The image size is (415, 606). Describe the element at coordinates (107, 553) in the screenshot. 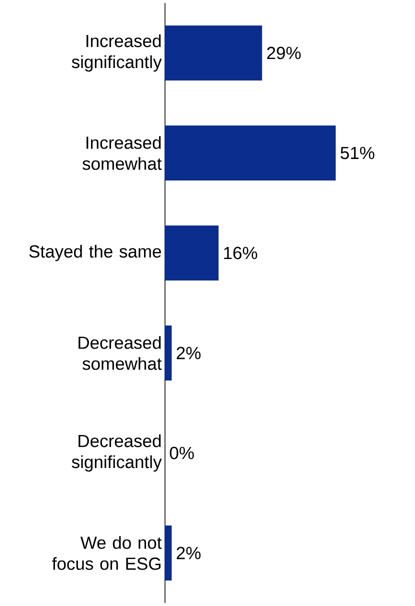

I see `y-tick-label: We do not focus on ESG` at that location.